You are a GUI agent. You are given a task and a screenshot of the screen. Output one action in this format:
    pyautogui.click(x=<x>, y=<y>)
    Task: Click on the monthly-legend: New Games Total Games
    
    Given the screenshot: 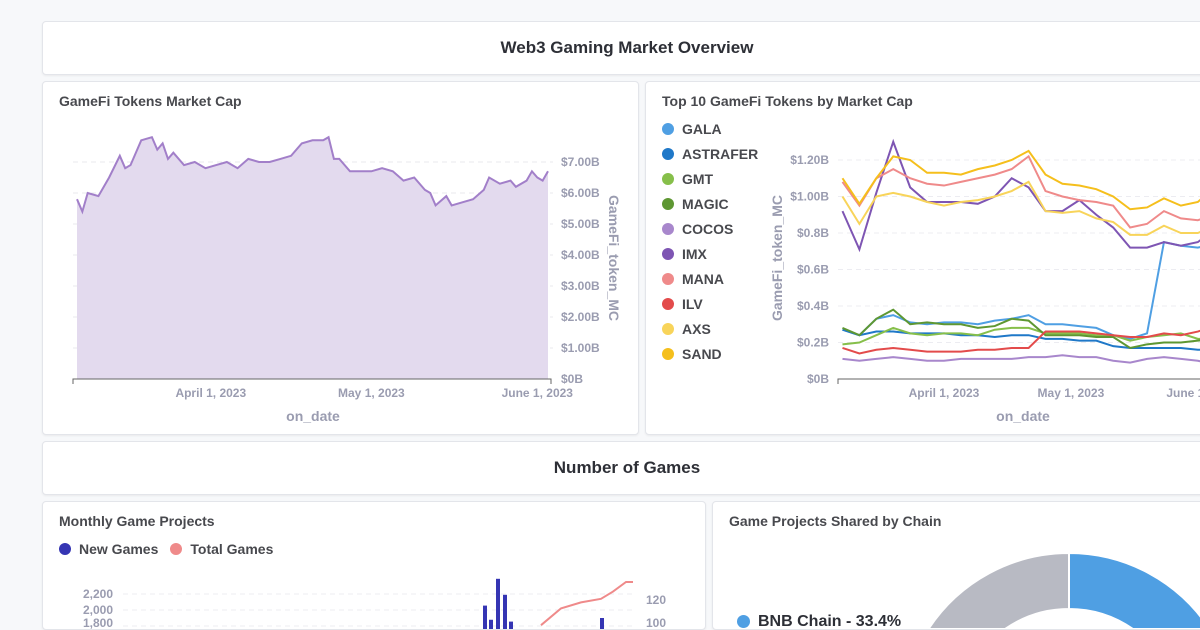 What is the action you would take?
    pyautogui.click(x=166, y=548)
    